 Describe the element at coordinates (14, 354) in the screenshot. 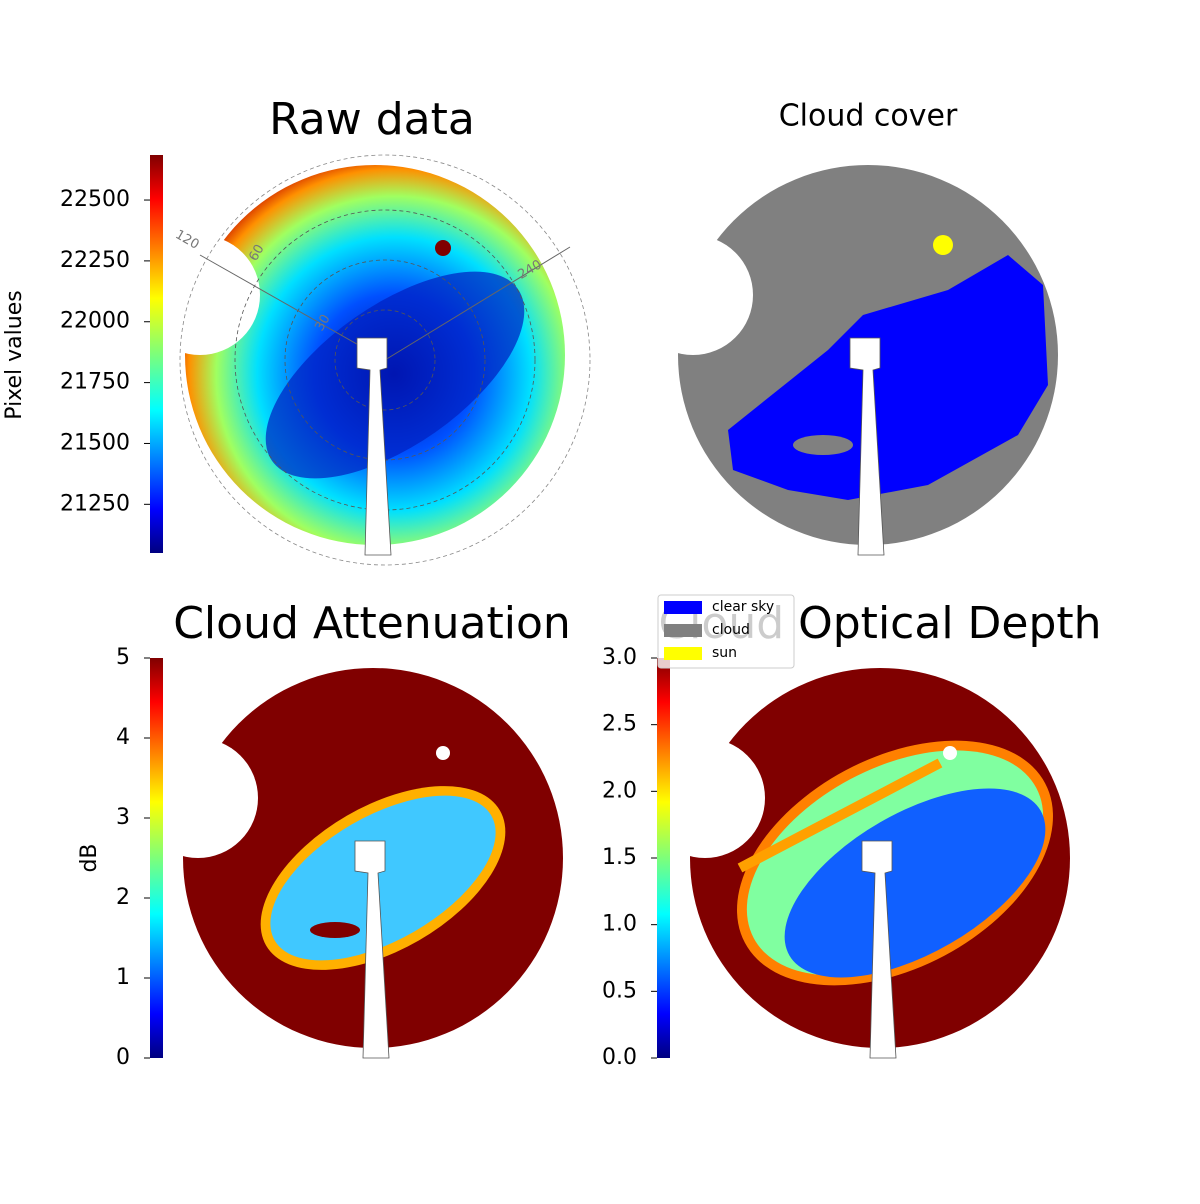

I see `colorbar-label: Pixel values` at that location.